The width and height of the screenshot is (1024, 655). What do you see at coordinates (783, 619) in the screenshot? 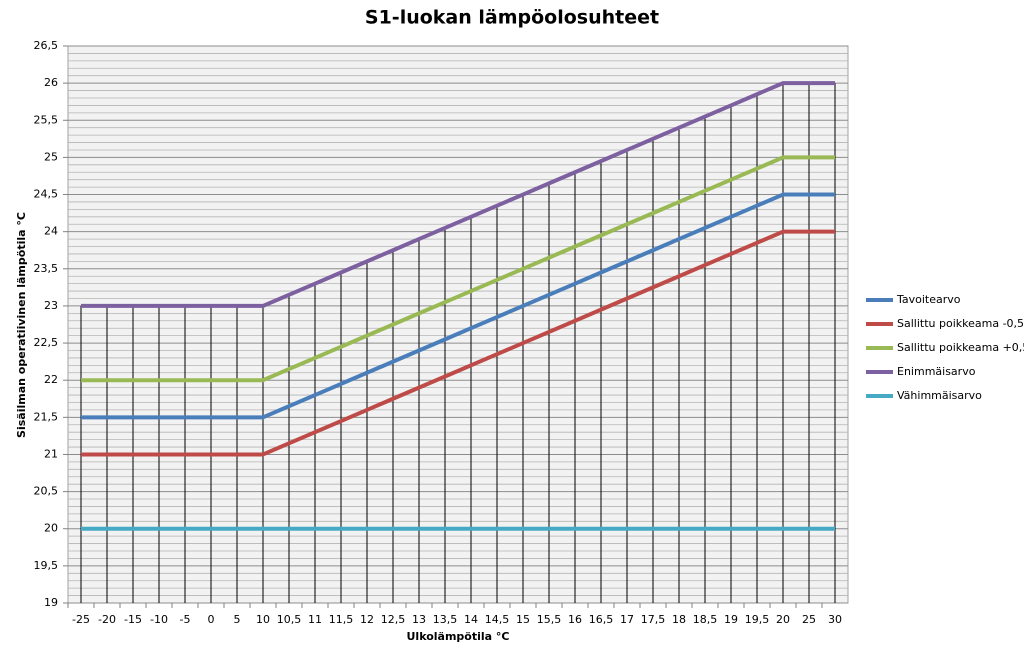
I see `x-tick-label: 20` at bounding box center [783, 619].